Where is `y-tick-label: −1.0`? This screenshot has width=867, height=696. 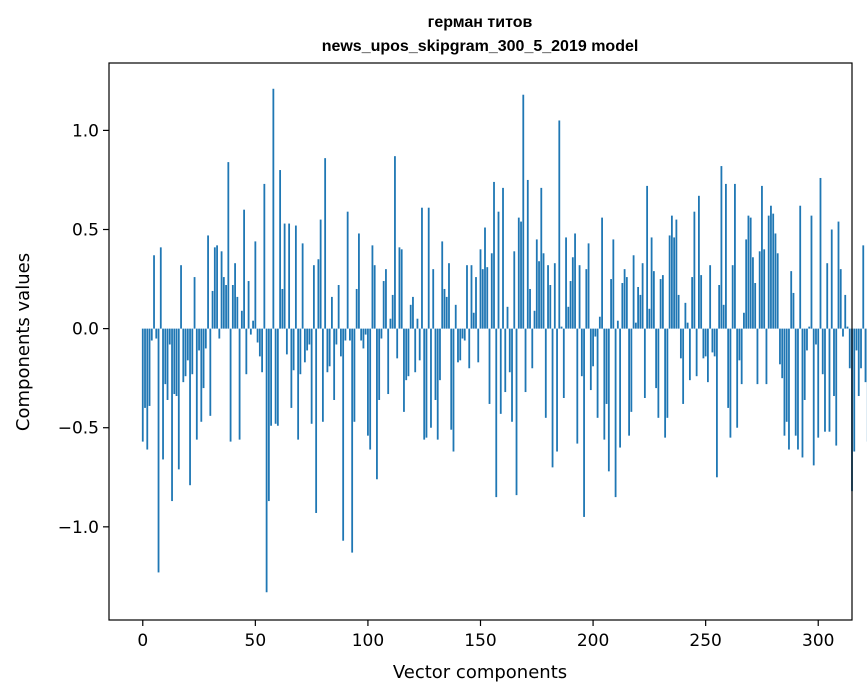 y-tick-label: −1.0 is located at coordinates (78, 528).